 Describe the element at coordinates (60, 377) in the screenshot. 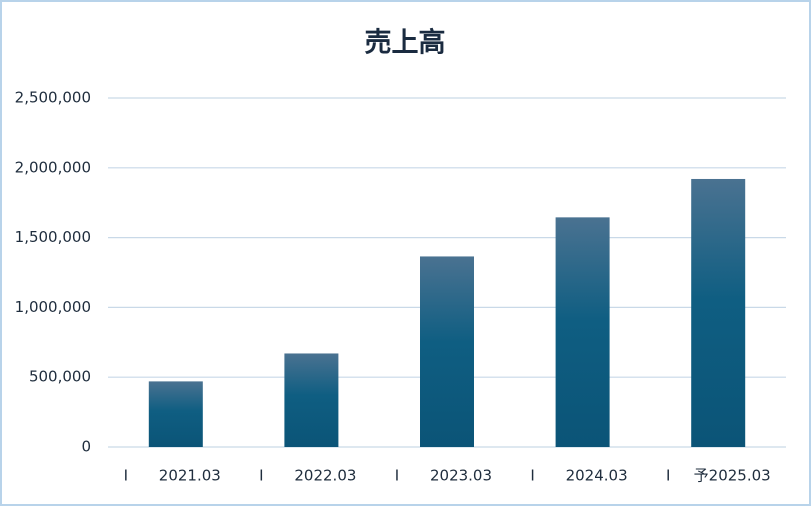

I see `y-tick-label: 500,000` at that location.